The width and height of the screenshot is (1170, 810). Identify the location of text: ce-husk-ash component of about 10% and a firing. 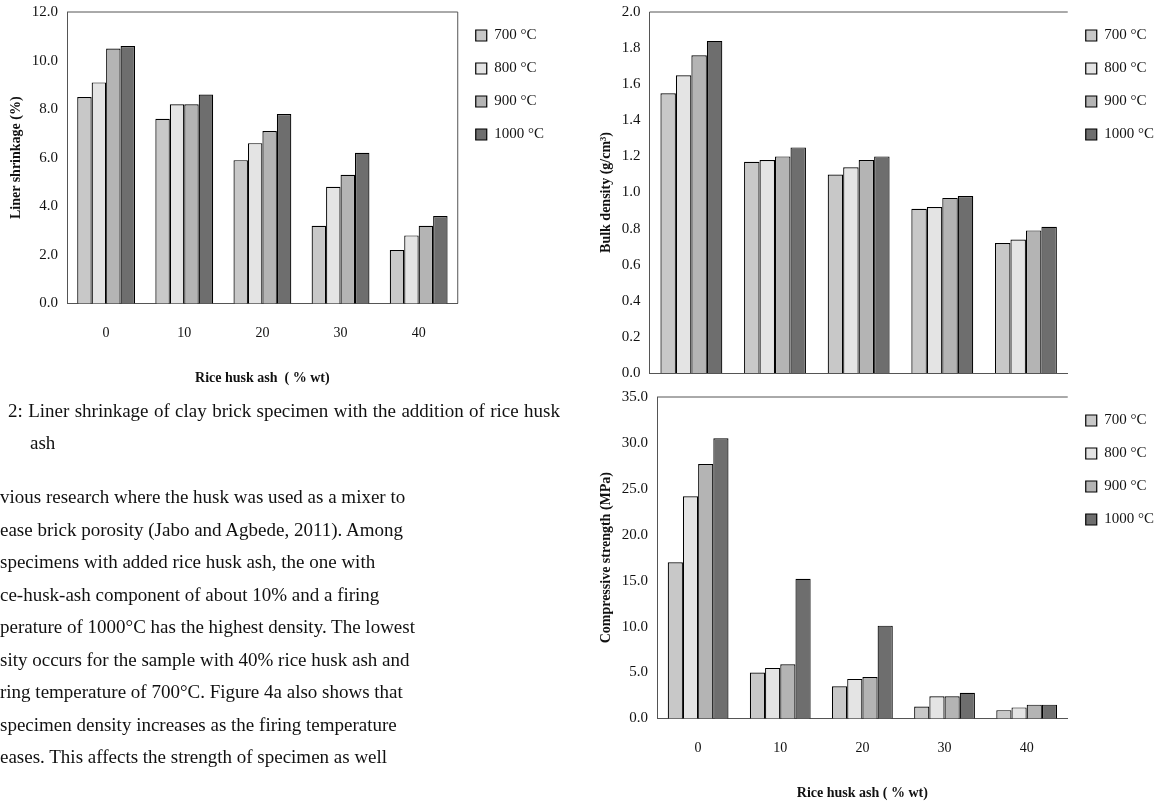
(190, 594).